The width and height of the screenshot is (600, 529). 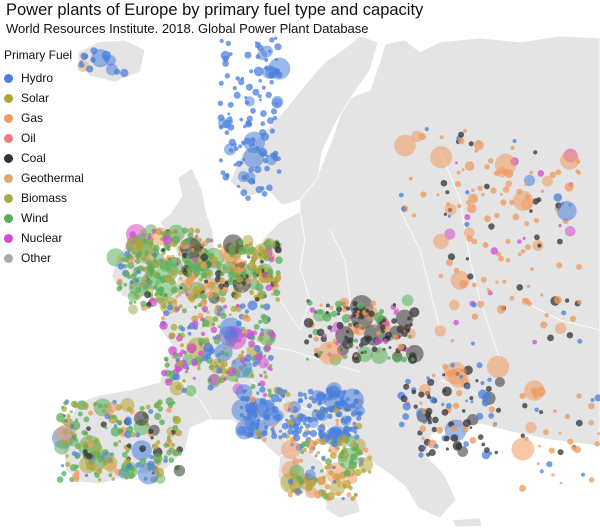 What do you see at coordinates (467, 522) in the screenshot?
I see `landmass-crete` at bounding box center [467, 522].